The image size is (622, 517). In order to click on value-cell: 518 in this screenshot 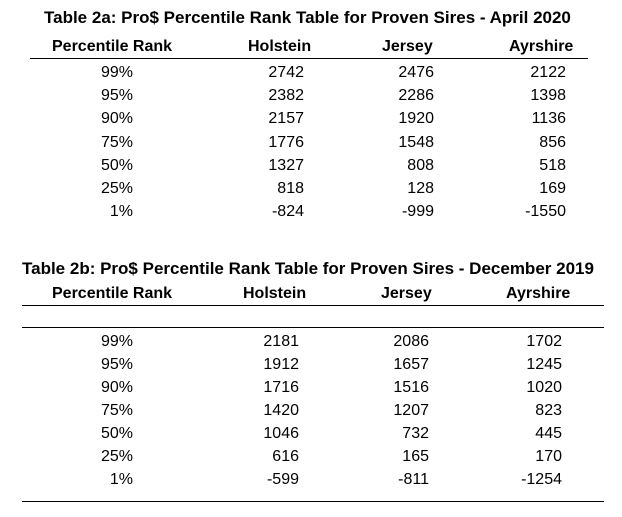, I will do `click(552, 165)`.